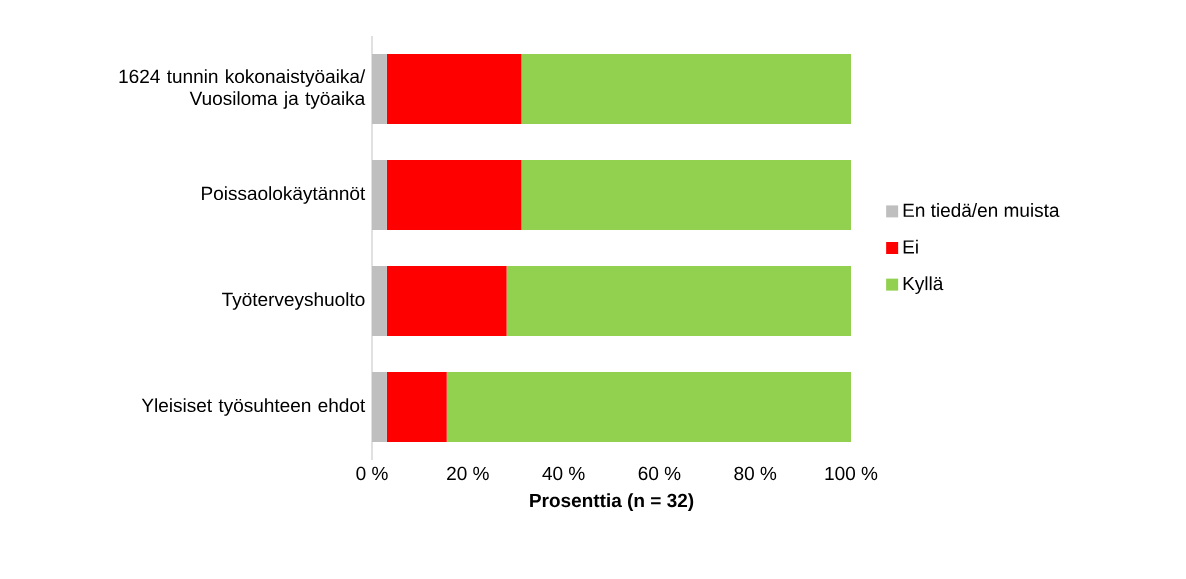 The width and height of the screenshot is (1186, 579). I want to click on y-tick-label: Poissaolokäytännöt, so click(284, 195).